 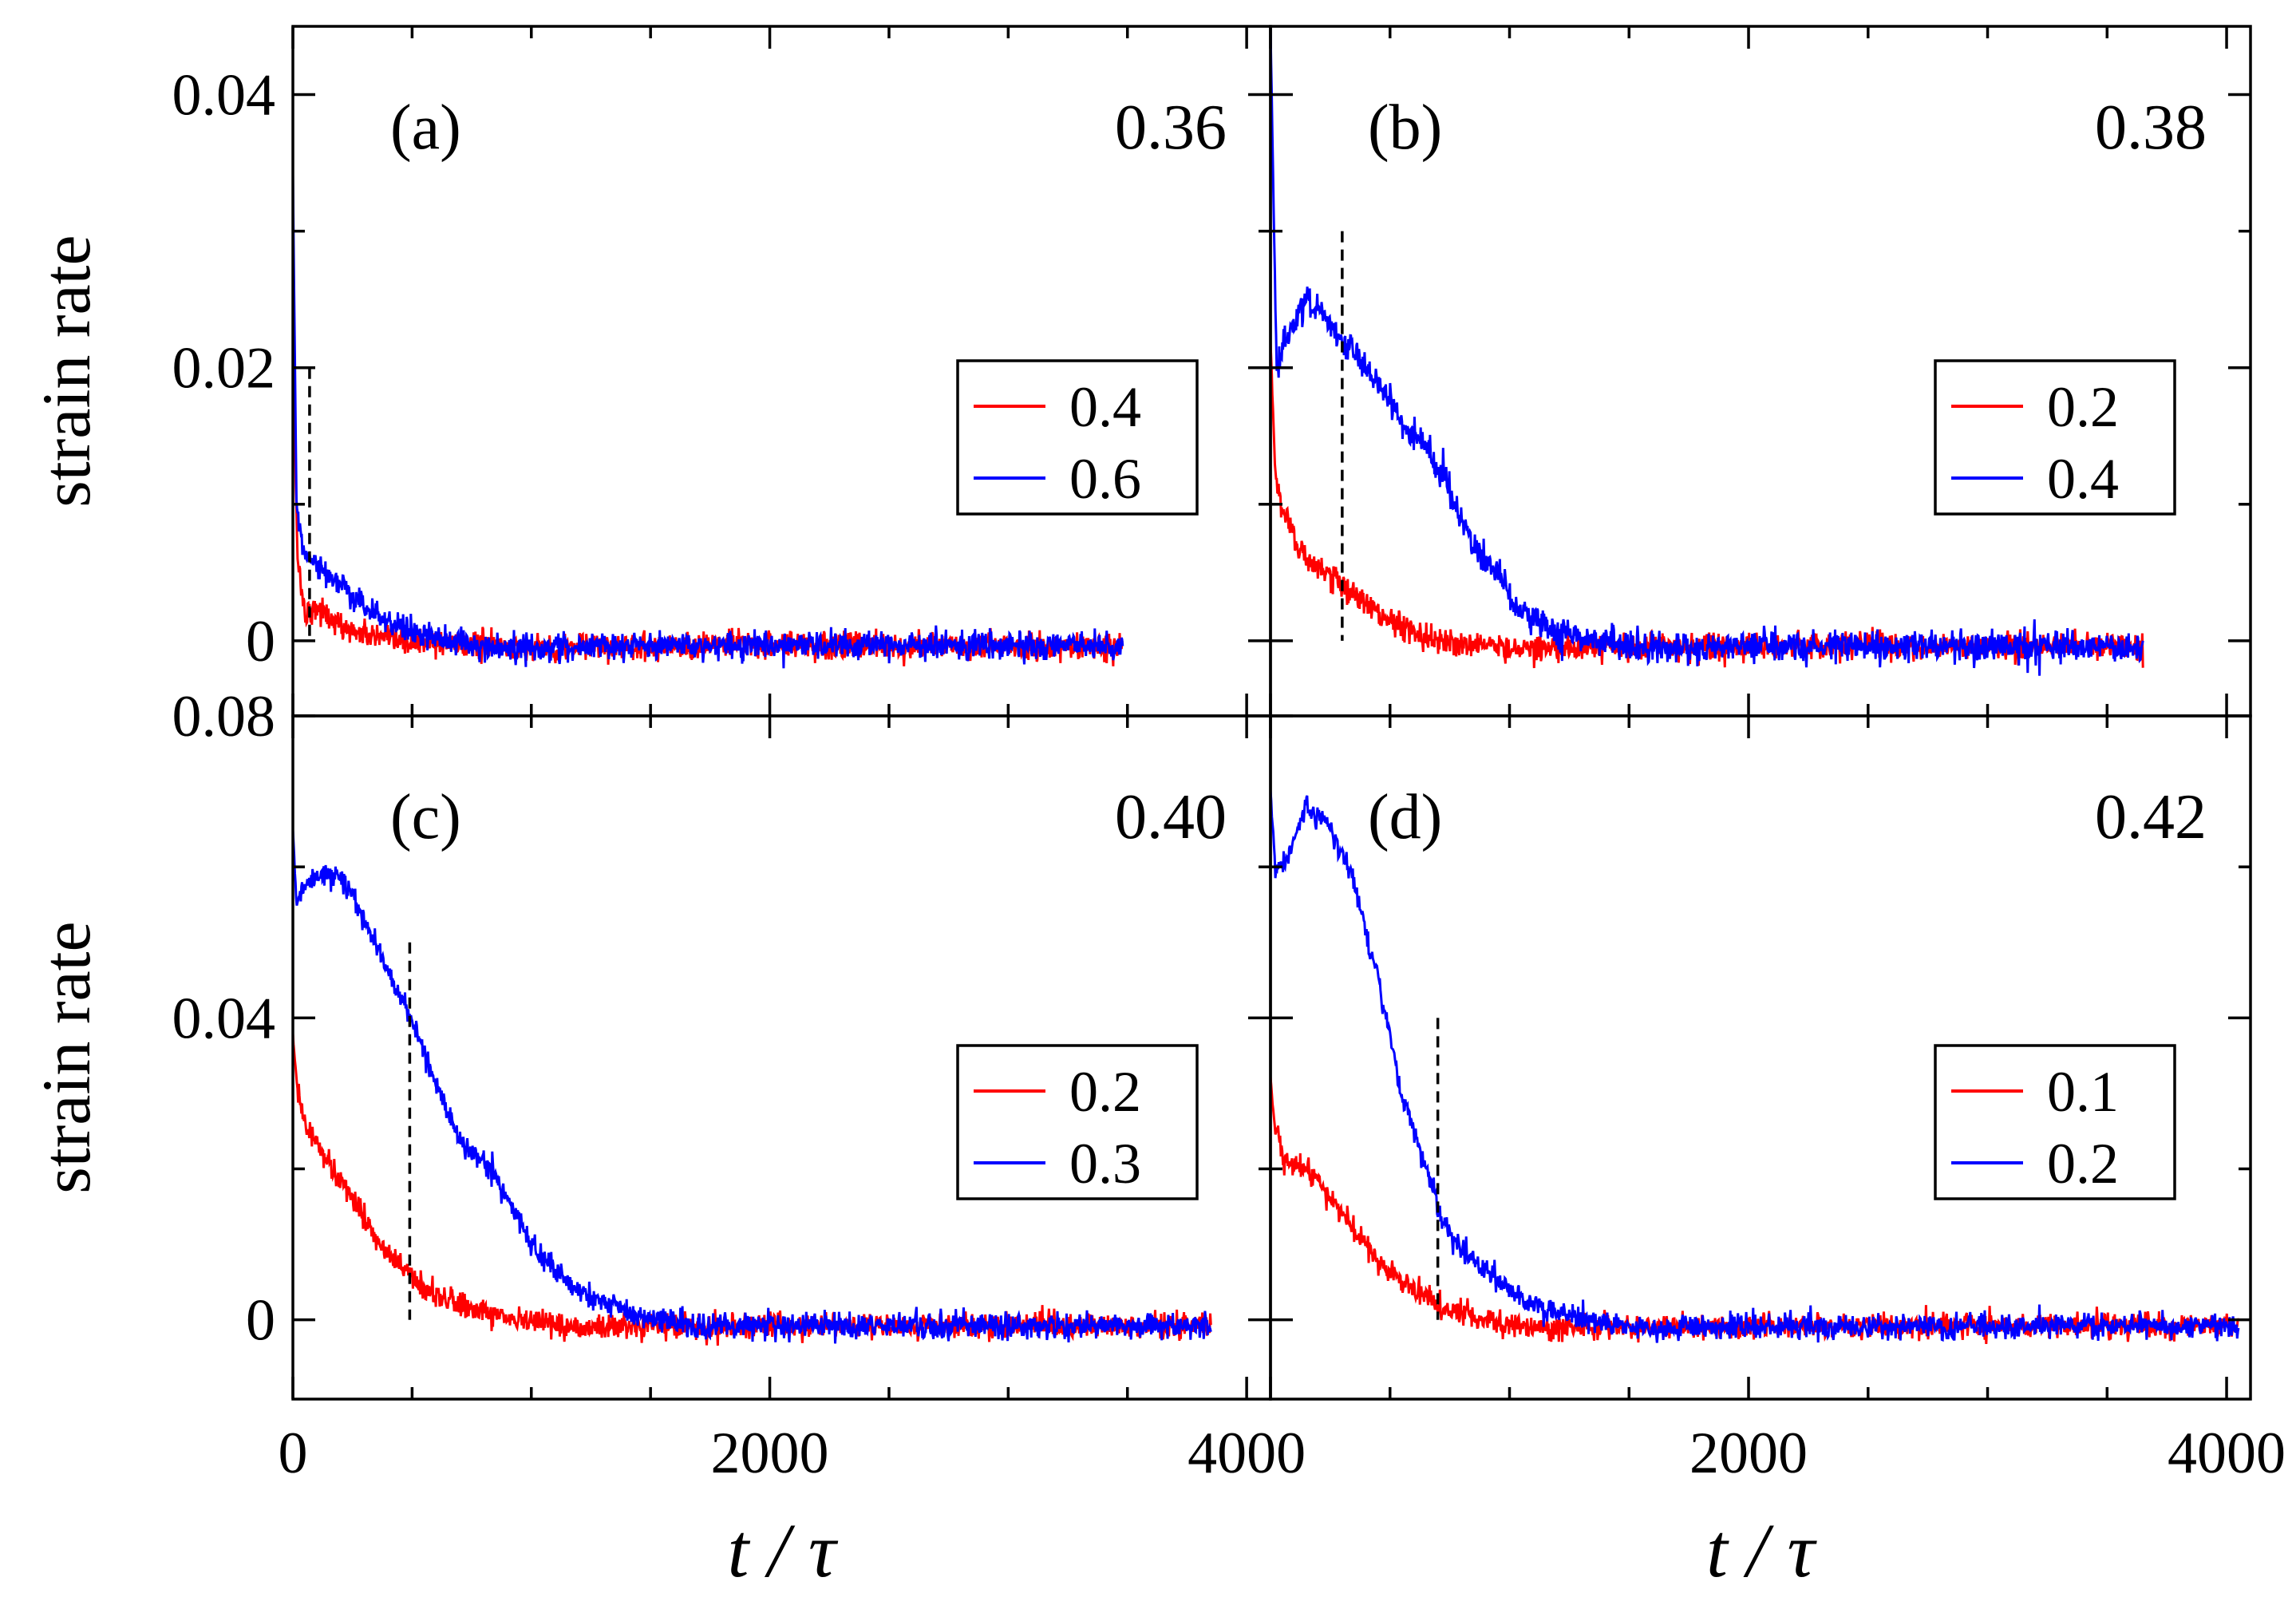 What do you see at coordinates (224, 717) in the screenshot?
I see `y-tick-label: 0.08` at bounding box center [224, 717].